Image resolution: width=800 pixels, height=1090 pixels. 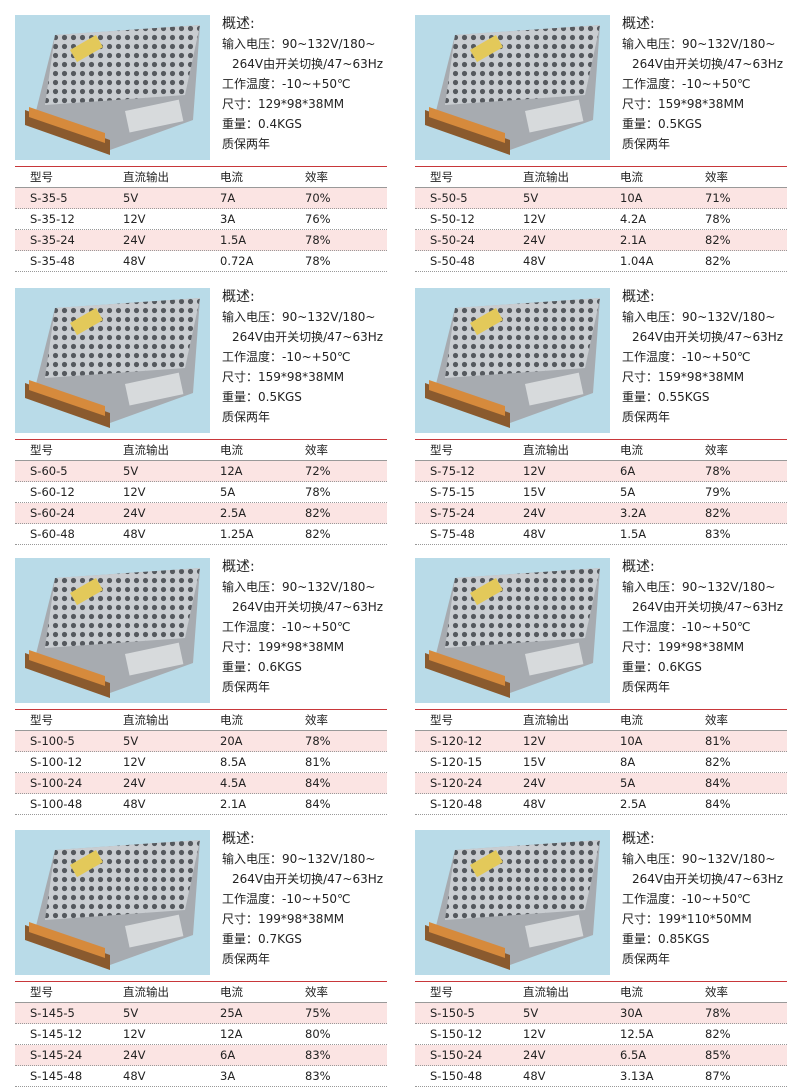 What do you see at coordinates (601, 471) in the screenshot?
I see `table-row: S-75-12 12V 6A 78%` at bounding box center [601, 471].